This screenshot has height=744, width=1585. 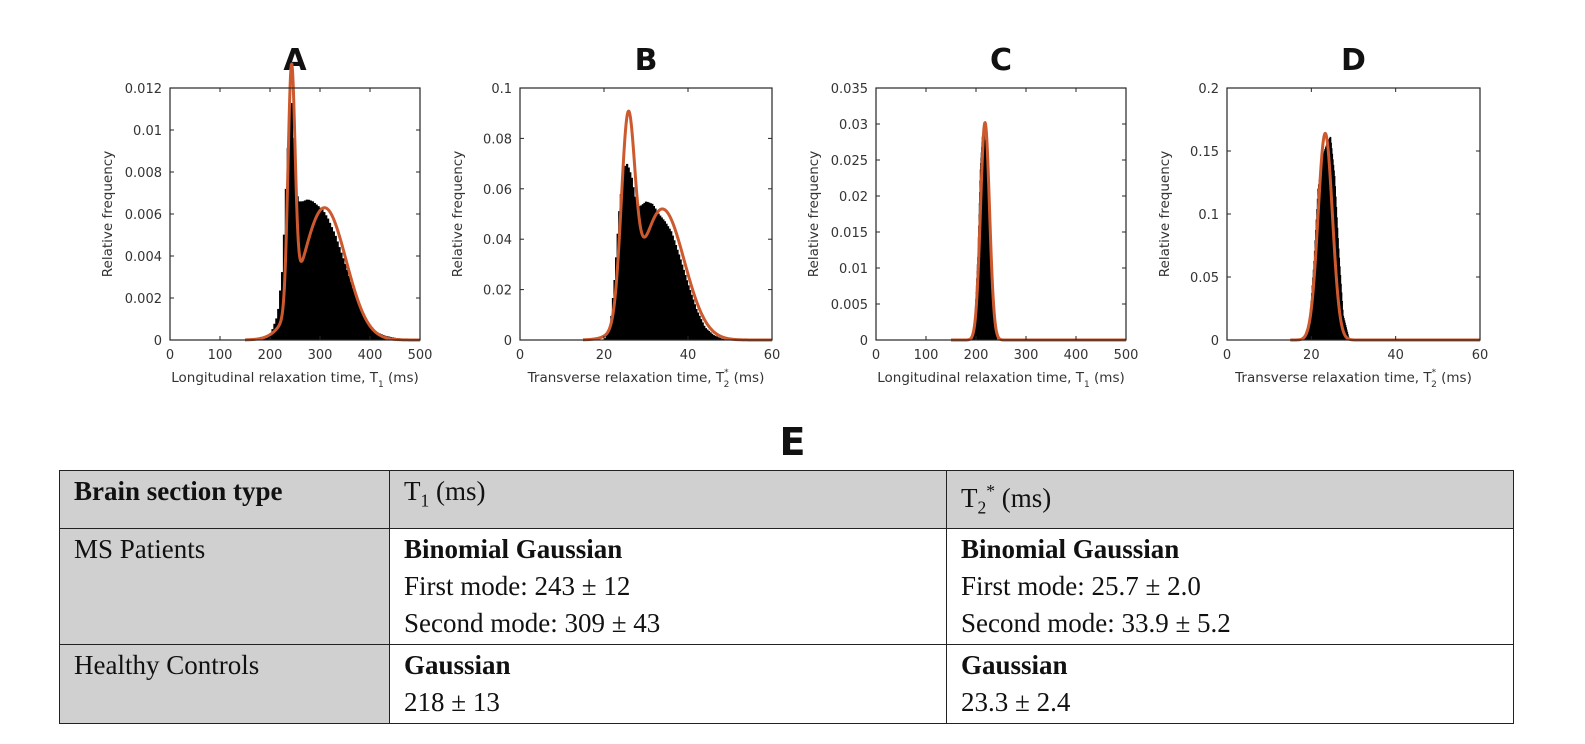 I want to click on header-t2-unit: (ms), so click(x=1023, y=498).